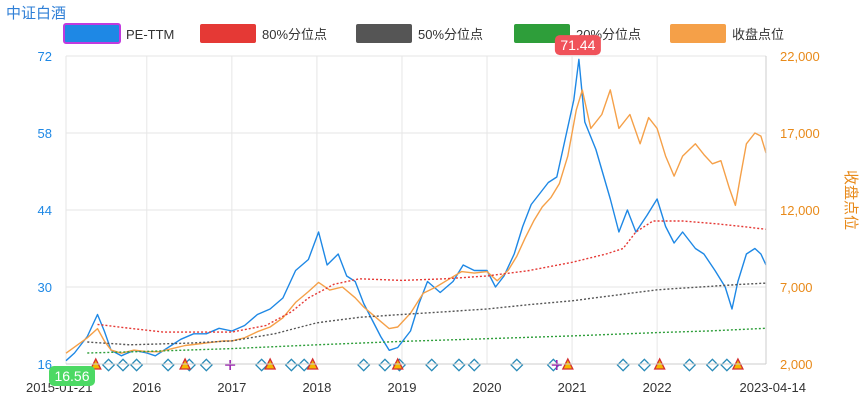  What do you see at coordinates (45, 364) in the screenshot?
I see `y-left-tick: 16` at bounding box center [45, 364].